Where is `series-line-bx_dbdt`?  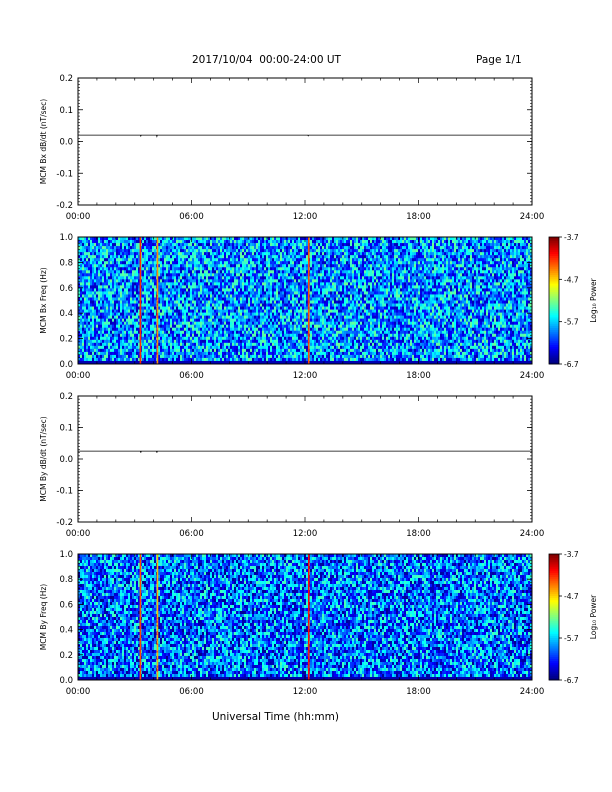
series-line-bx_dbdt is located at coordinates (305, 136).